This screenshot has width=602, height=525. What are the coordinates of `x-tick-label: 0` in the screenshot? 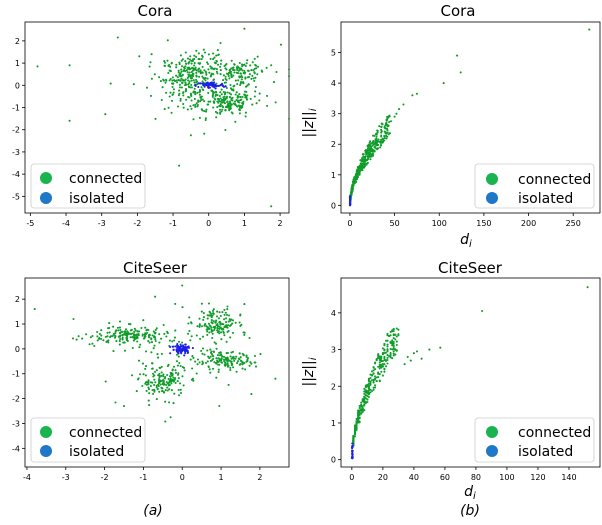 It's located at (349, 223).